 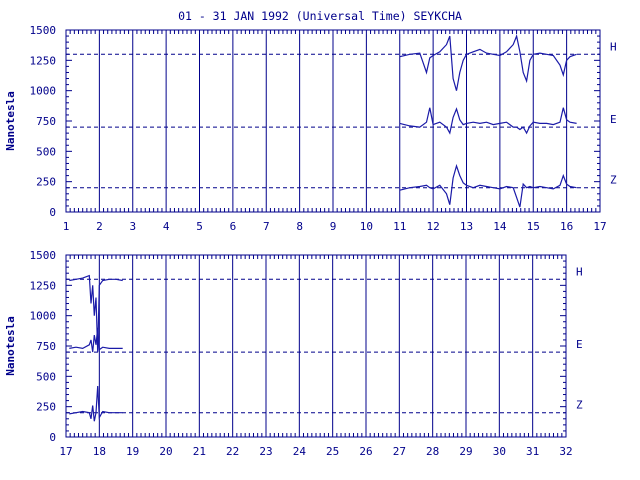 What do you see at coordinates (566, 226) in the screenshot?
I see `x-tick-label: 16` at bounding box center [566, 226].